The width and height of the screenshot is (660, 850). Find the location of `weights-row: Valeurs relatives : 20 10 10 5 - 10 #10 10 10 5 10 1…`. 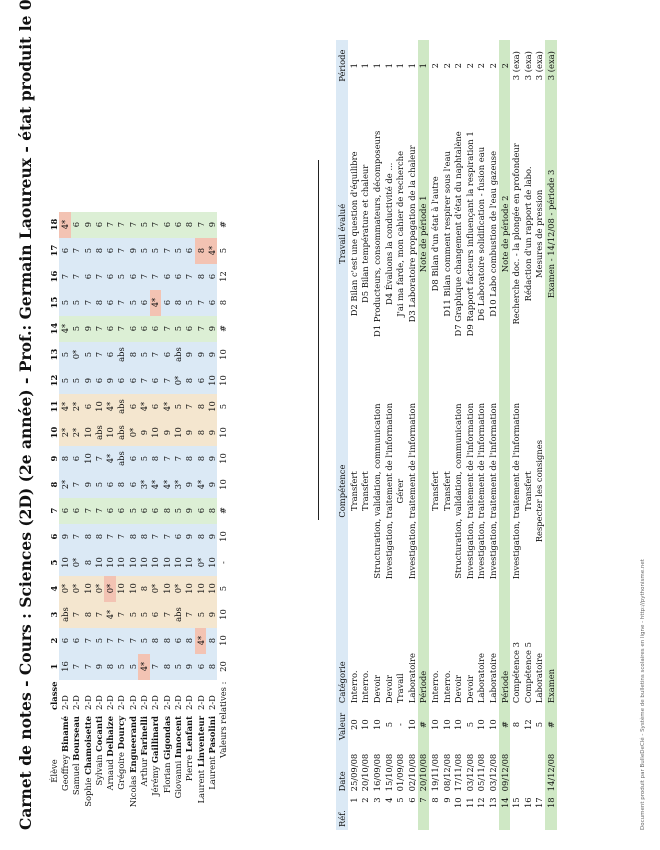

weights-row: Valeurs relatives : 20 10 10 5 - 10 #10 10 10 5 10 1… is located at coordinates (222, 520).